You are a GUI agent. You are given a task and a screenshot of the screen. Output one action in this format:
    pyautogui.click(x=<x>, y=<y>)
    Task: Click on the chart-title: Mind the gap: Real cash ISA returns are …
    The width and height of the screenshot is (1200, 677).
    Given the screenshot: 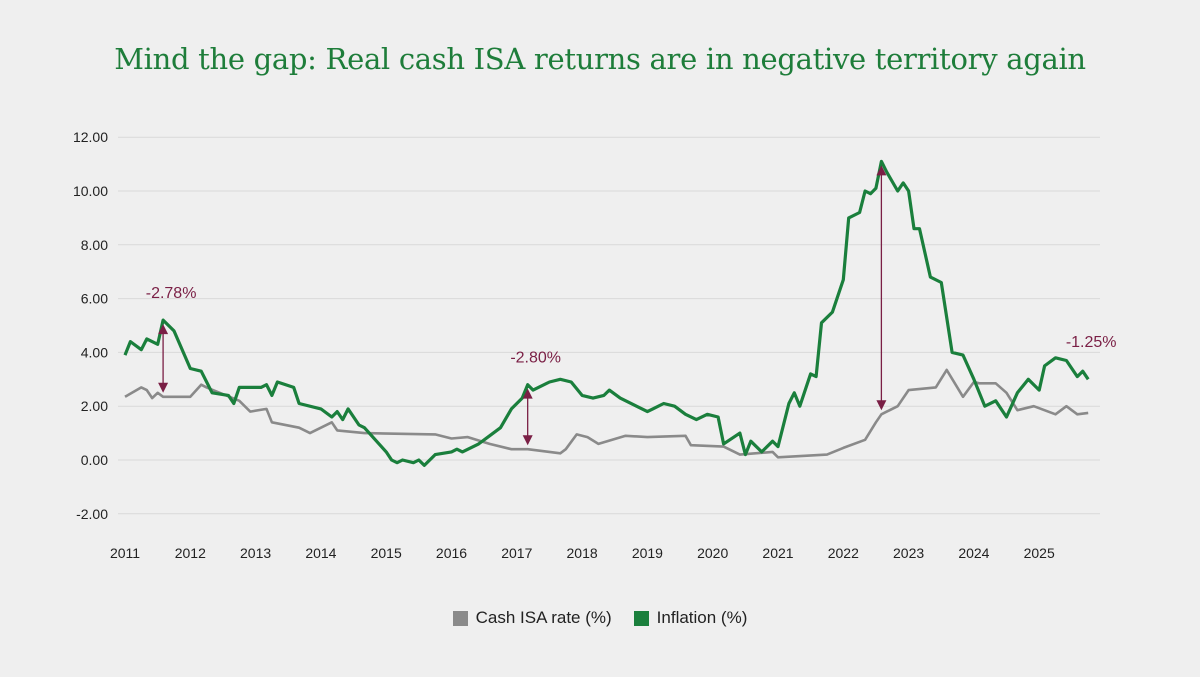 What is the action you would take?
    pyautogui.click(x=600, y=59)
    